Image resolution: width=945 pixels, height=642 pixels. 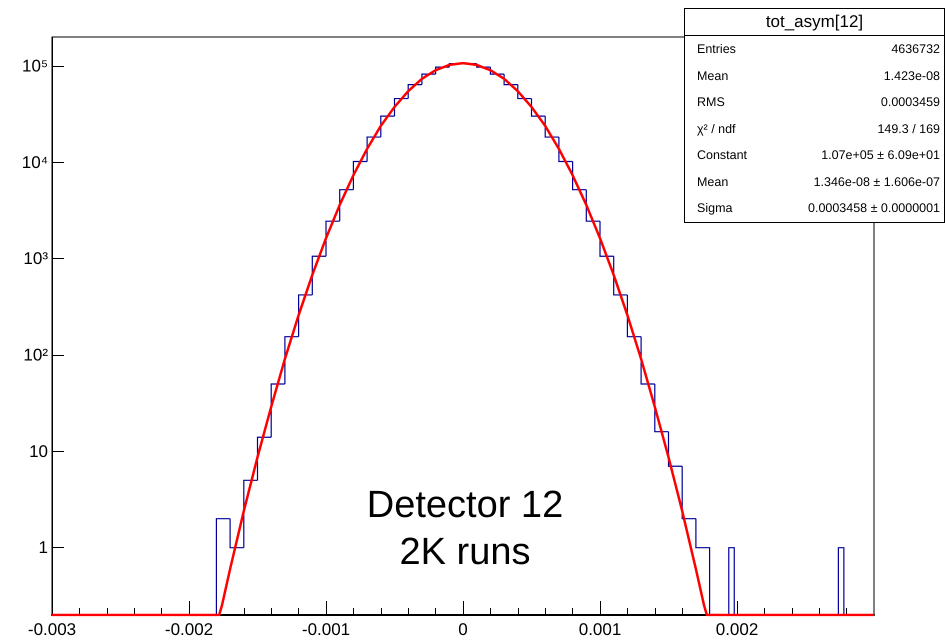 What do you see at coordinates (722, 155) in the screenshot?
I see `annotation: Constant` at bounding box center [722, 155].